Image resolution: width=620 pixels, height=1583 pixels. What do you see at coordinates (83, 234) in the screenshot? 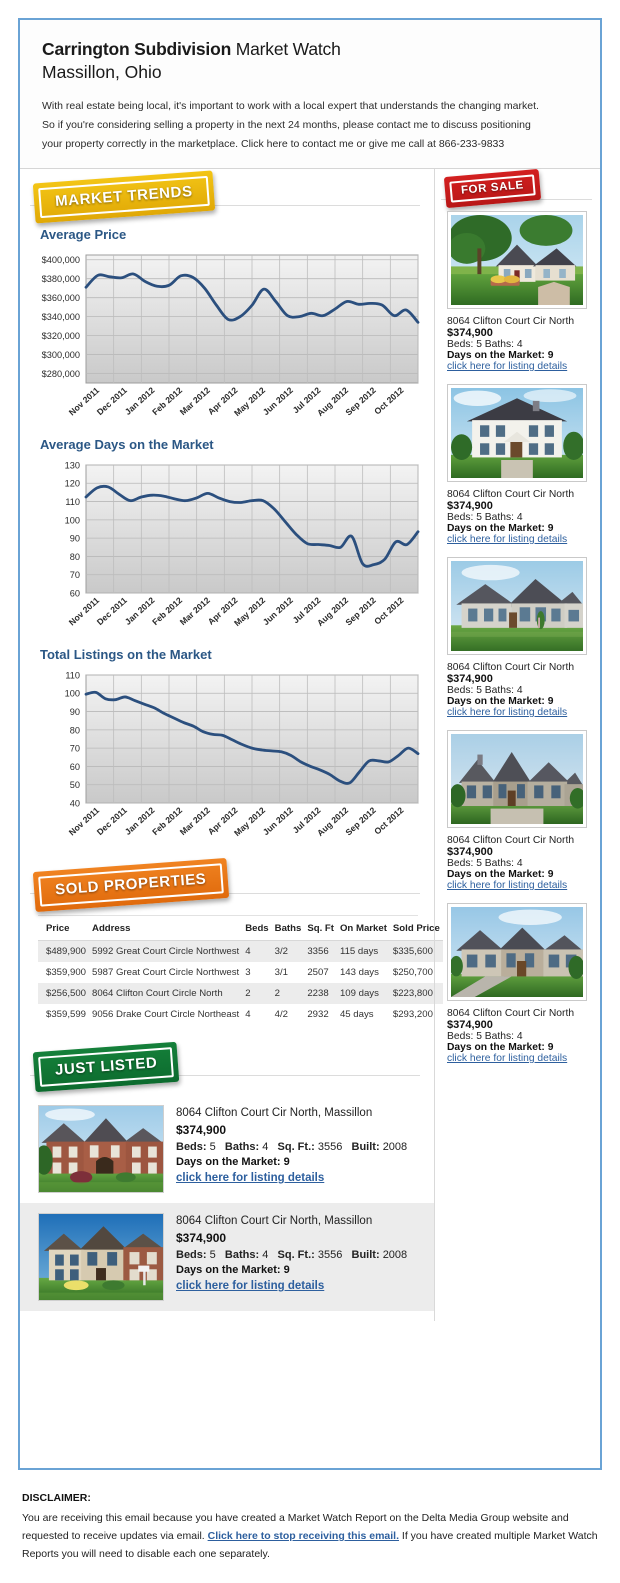
I see `chart-title: Average Price` at bounding box center [83, 234].